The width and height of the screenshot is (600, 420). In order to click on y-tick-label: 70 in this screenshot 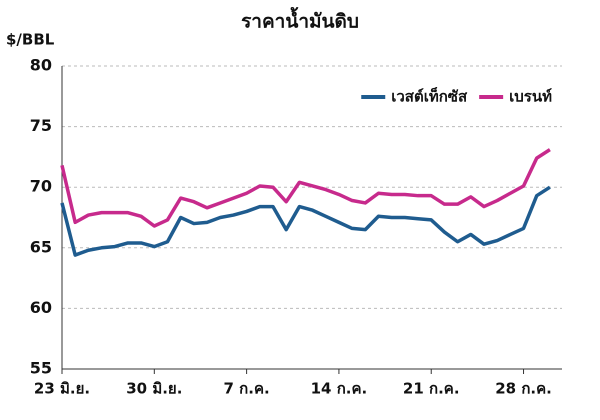, I will do `click(41, 186)`.